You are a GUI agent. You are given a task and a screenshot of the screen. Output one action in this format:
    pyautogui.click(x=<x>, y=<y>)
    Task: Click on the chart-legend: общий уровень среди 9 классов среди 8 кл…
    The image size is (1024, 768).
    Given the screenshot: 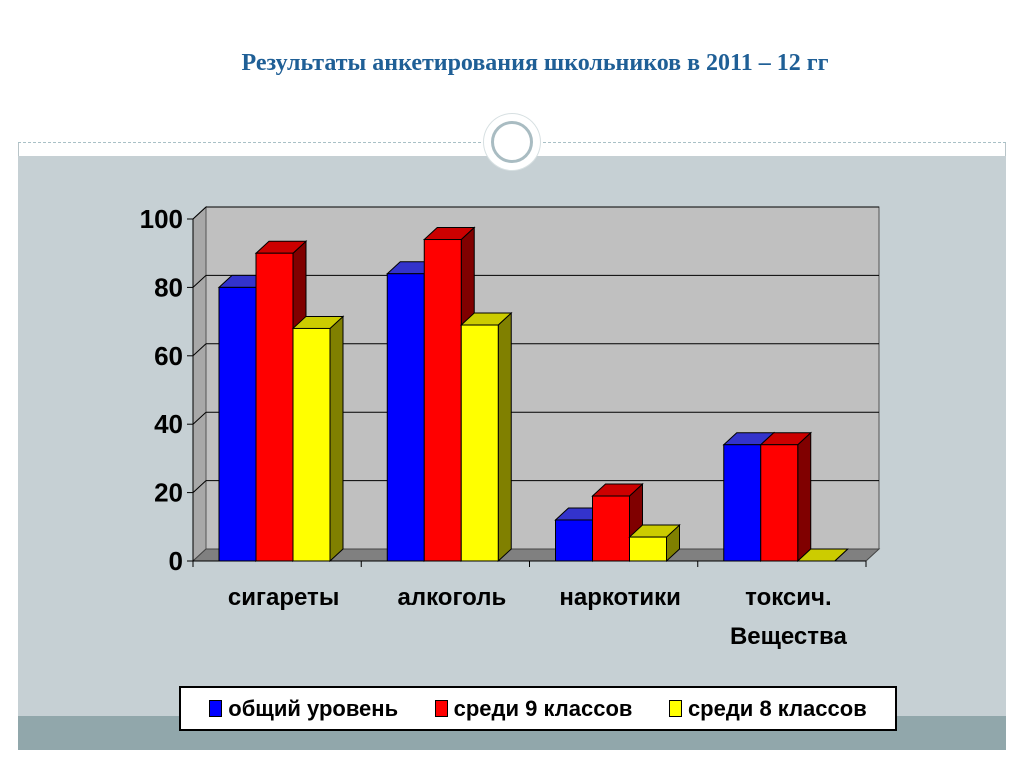 What is the action you would take?
    pyautogui.click(x=538, y=708)
    